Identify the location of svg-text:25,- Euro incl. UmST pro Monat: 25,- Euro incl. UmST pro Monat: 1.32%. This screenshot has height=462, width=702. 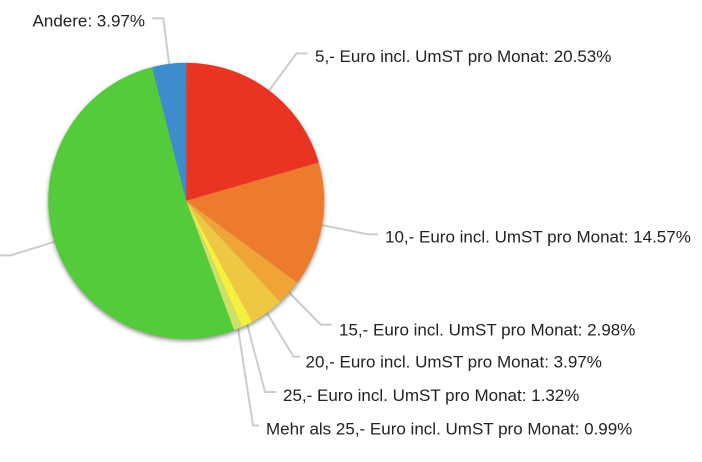
(431, 395).